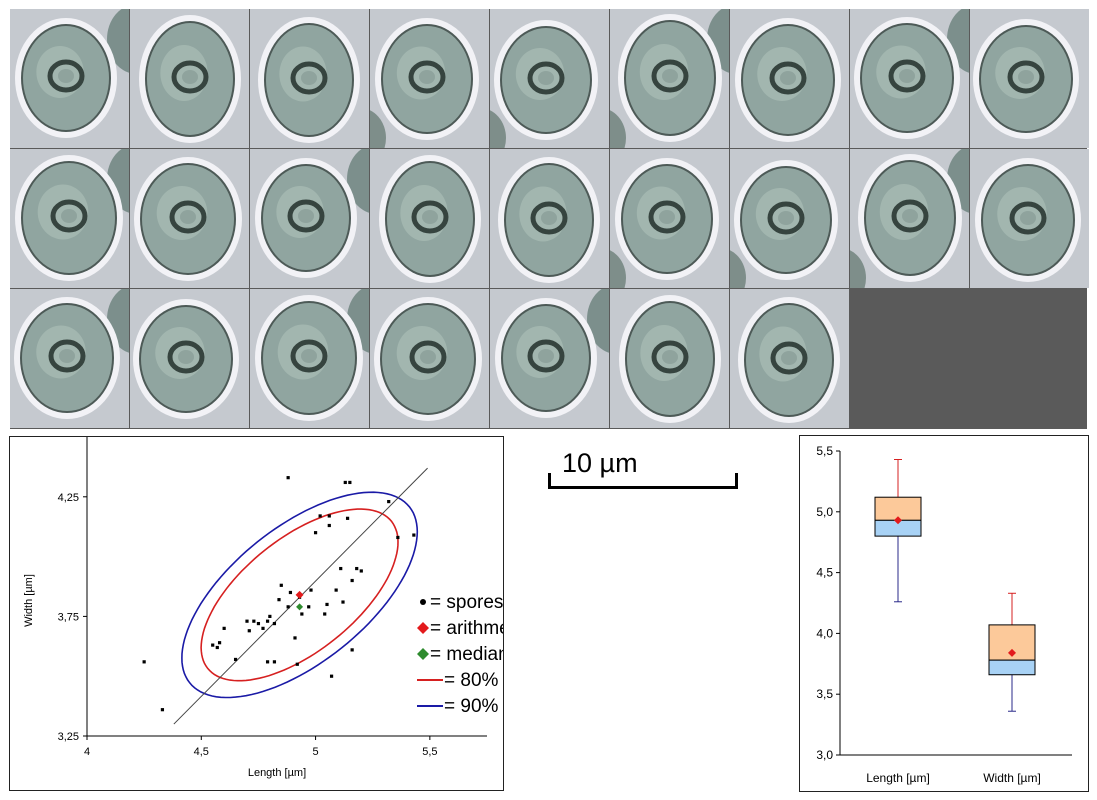 The image size is (1097, 800). I want to click on legend-label: = median, so click(466, 654).